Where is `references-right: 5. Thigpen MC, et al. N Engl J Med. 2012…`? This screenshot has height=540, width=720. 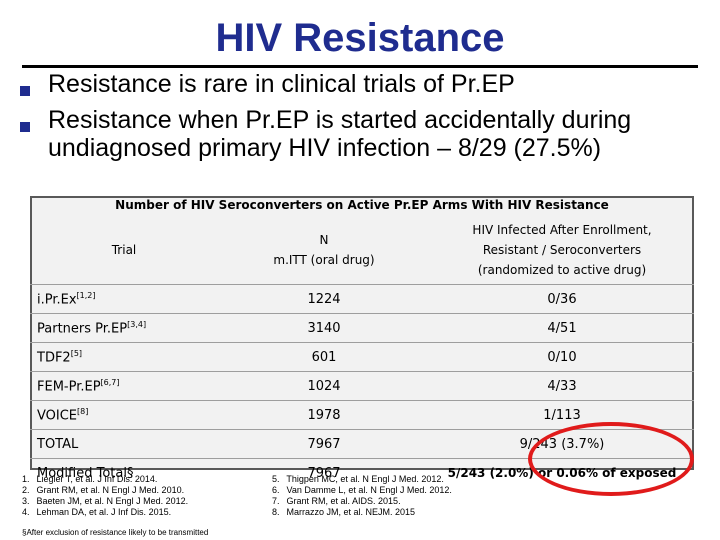
references-right: 5. Thigpen MC, et al. N Engl J Med. 2012… is located at coordinates (362, 496).